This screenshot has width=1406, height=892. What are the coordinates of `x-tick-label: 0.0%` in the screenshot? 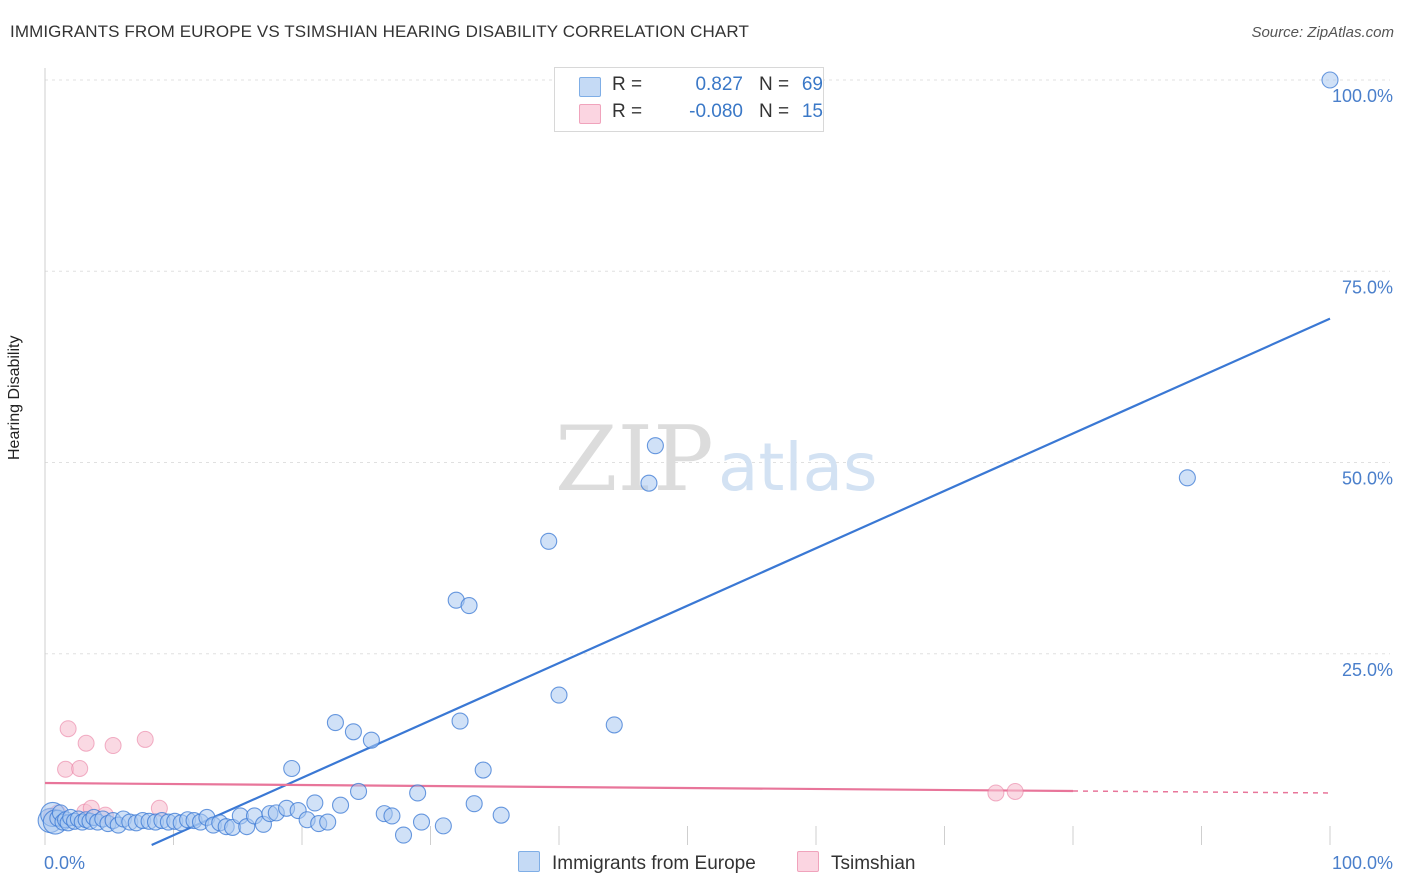 It's located at (64, 863).